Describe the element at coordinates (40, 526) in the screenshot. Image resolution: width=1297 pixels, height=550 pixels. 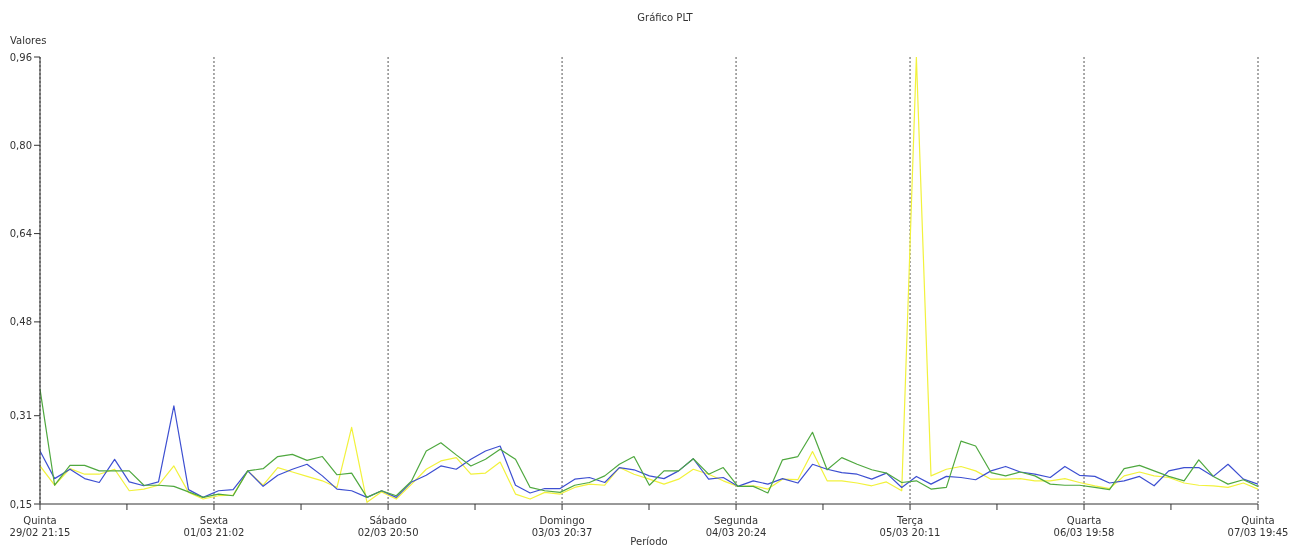
I see `x-tick-label: Quinta 29/02 21:15` at that location.